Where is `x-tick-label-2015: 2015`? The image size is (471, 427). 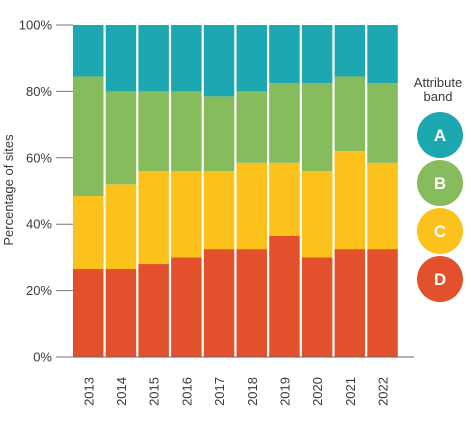
x-tick-label-2015: 2015 is located at coordinates (154, 391).